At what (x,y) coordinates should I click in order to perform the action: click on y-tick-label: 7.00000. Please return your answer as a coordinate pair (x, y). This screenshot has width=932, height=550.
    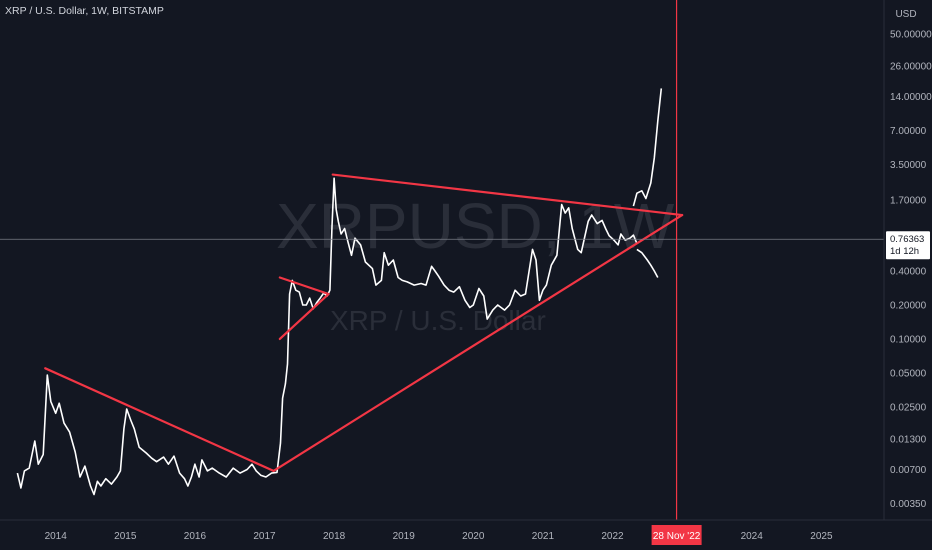
    Looking at the image, I should click on (908, 131).